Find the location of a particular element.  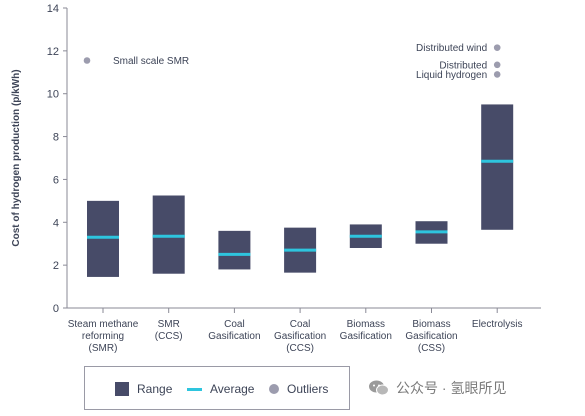

legend-label-outliers: Outliers is located at coordinates (308, 389).